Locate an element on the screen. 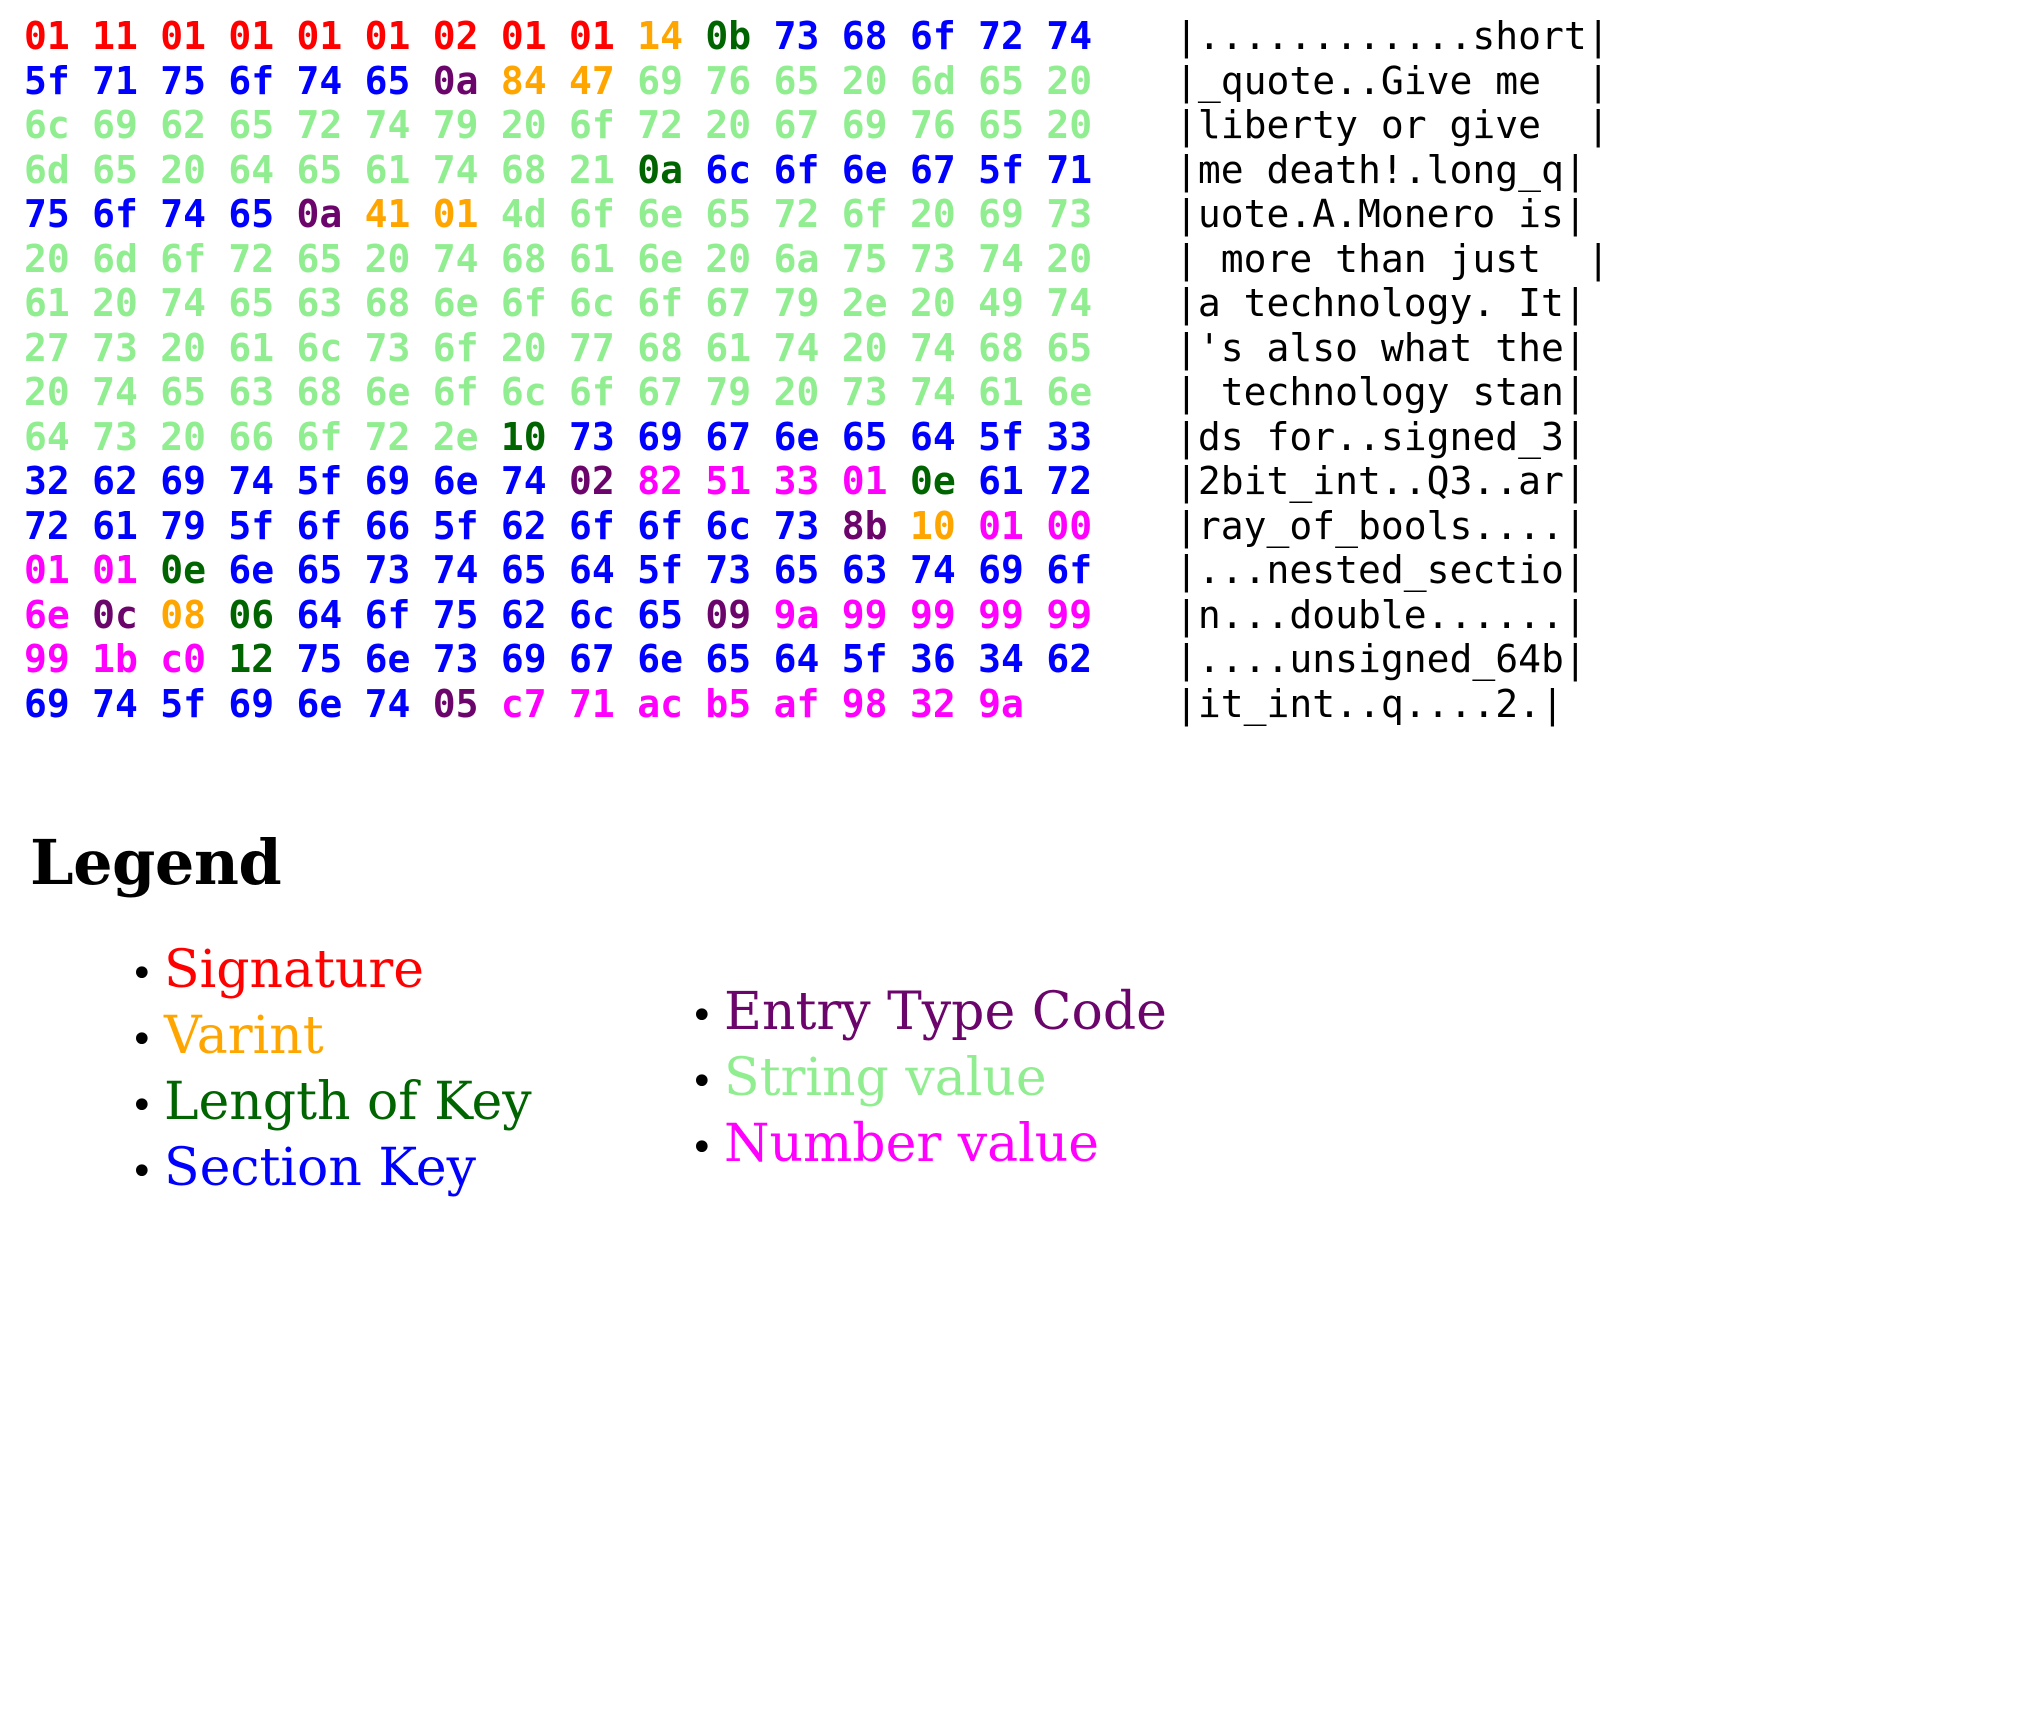  legend-item-label: String value is located at coordinates (885, 1078).